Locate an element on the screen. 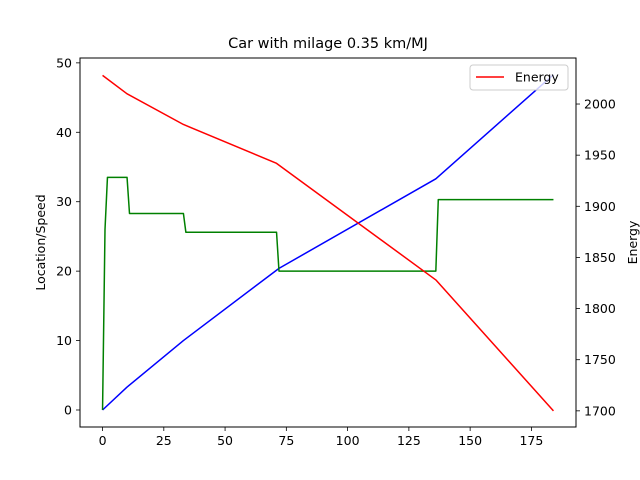  x-tick-label: 150 is located at coordinates (470, 440).